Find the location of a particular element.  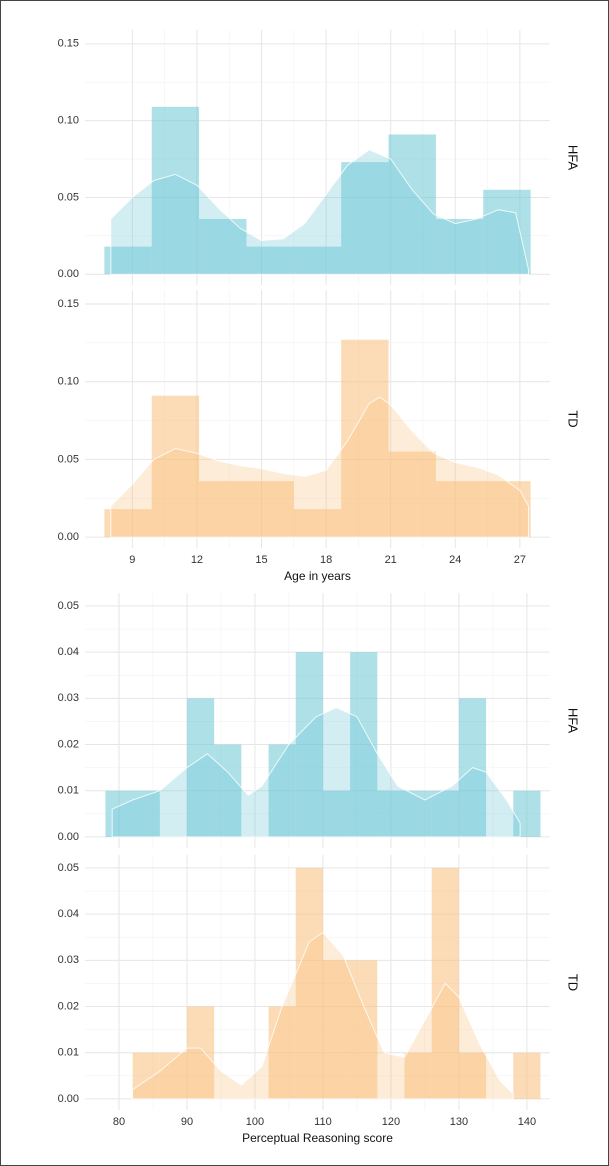

x-tick-label: 80 is located at coordinates (119, 1122).